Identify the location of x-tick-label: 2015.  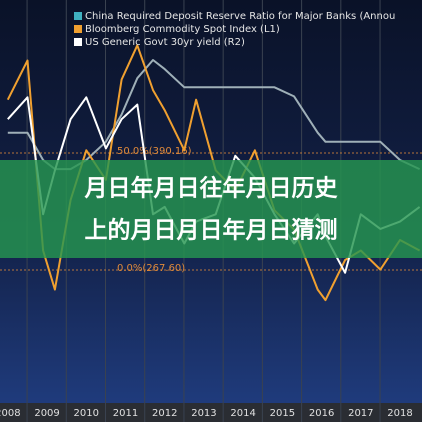
(282, 413).